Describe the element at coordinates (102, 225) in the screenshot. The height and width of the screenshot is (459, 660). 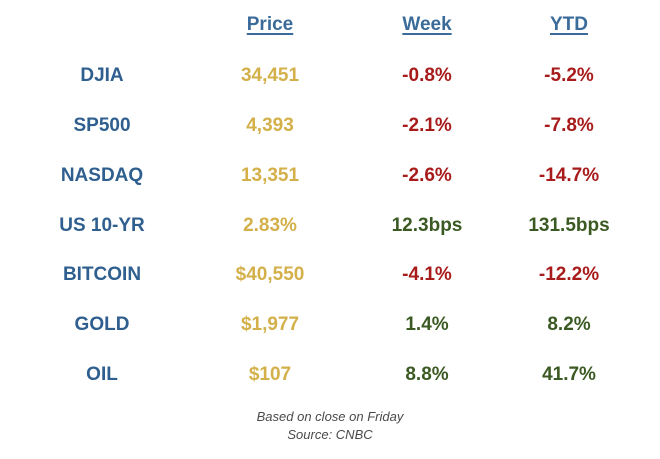
I see `row-name: US 10-YR` at that location.